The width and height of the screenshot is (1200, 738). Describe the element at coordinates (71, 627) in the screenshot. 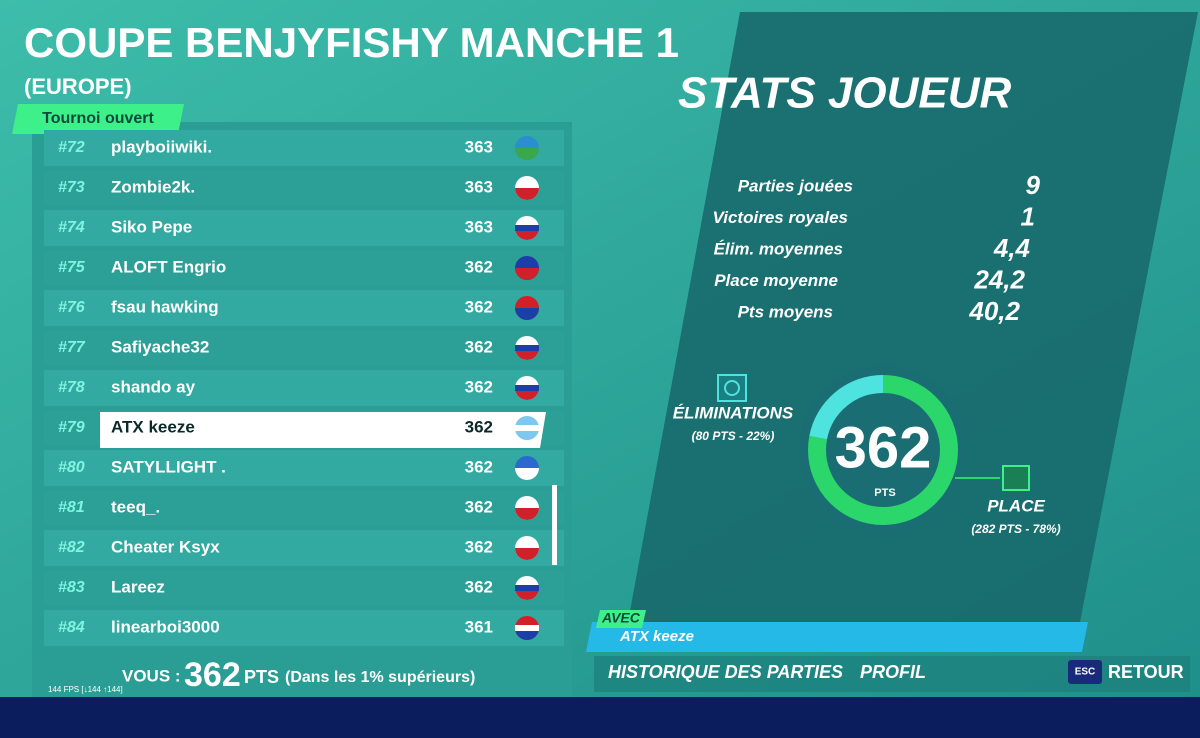

I see `rank: #84` at that location.